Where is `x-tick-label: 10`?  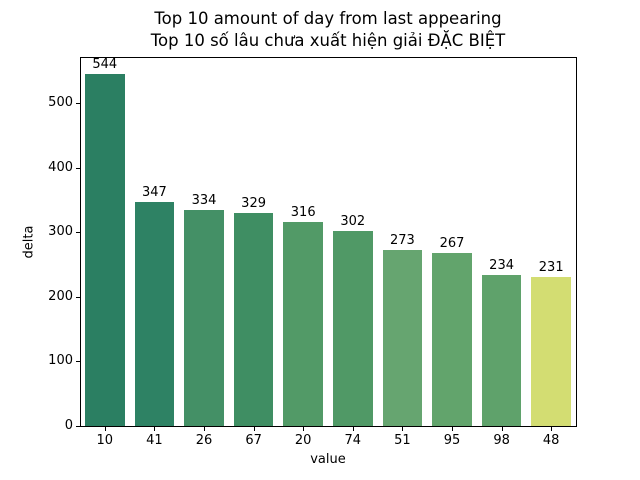 x-tick-label: 10 is located at coordinates (105, 440).